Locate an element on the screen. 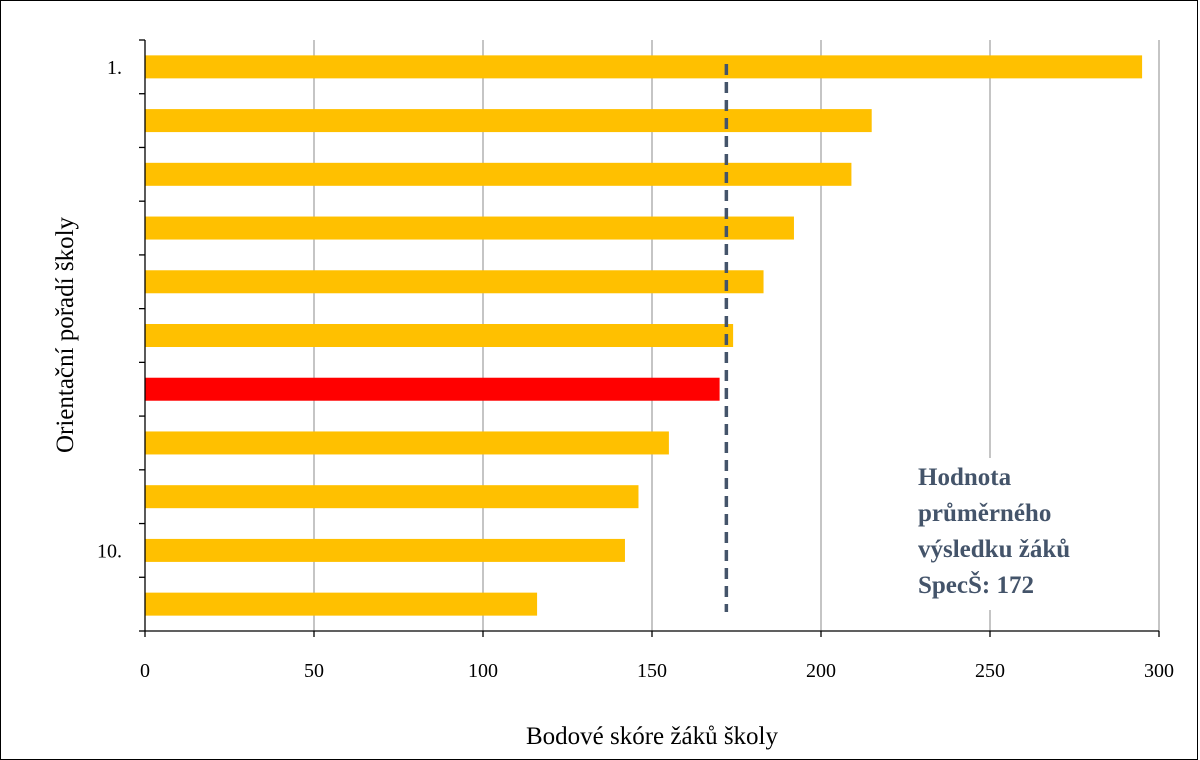 The image size is (1200, 760). y-axis-title: Orientační pořadí školy is located at coordinates (65, 334).